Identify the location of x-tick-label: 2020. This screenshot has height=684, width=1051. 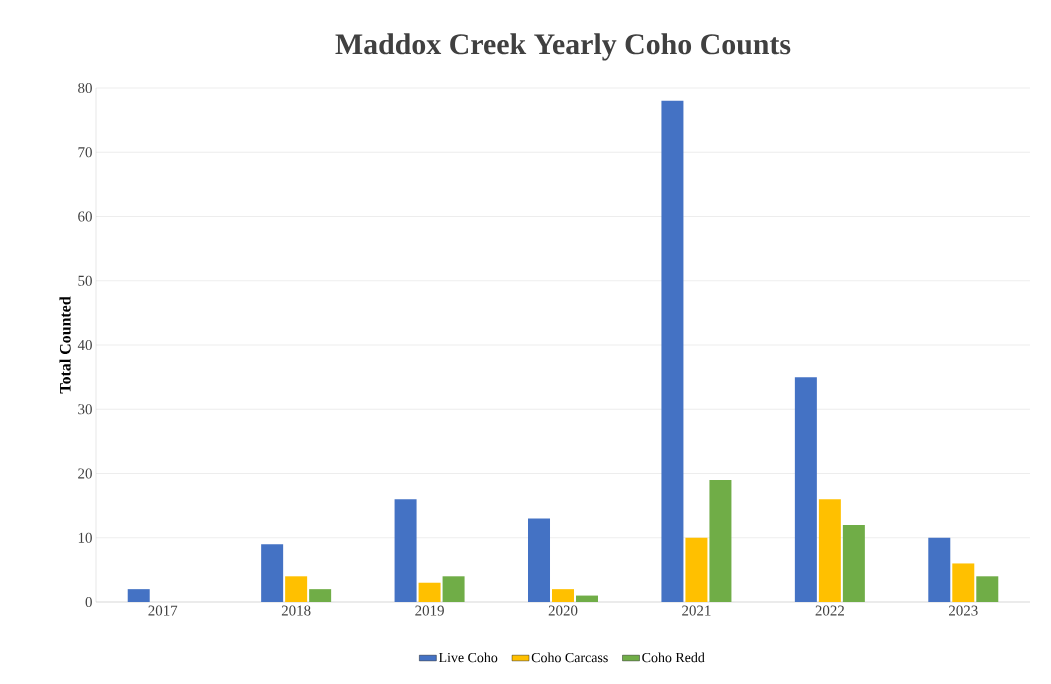
(563, 610).